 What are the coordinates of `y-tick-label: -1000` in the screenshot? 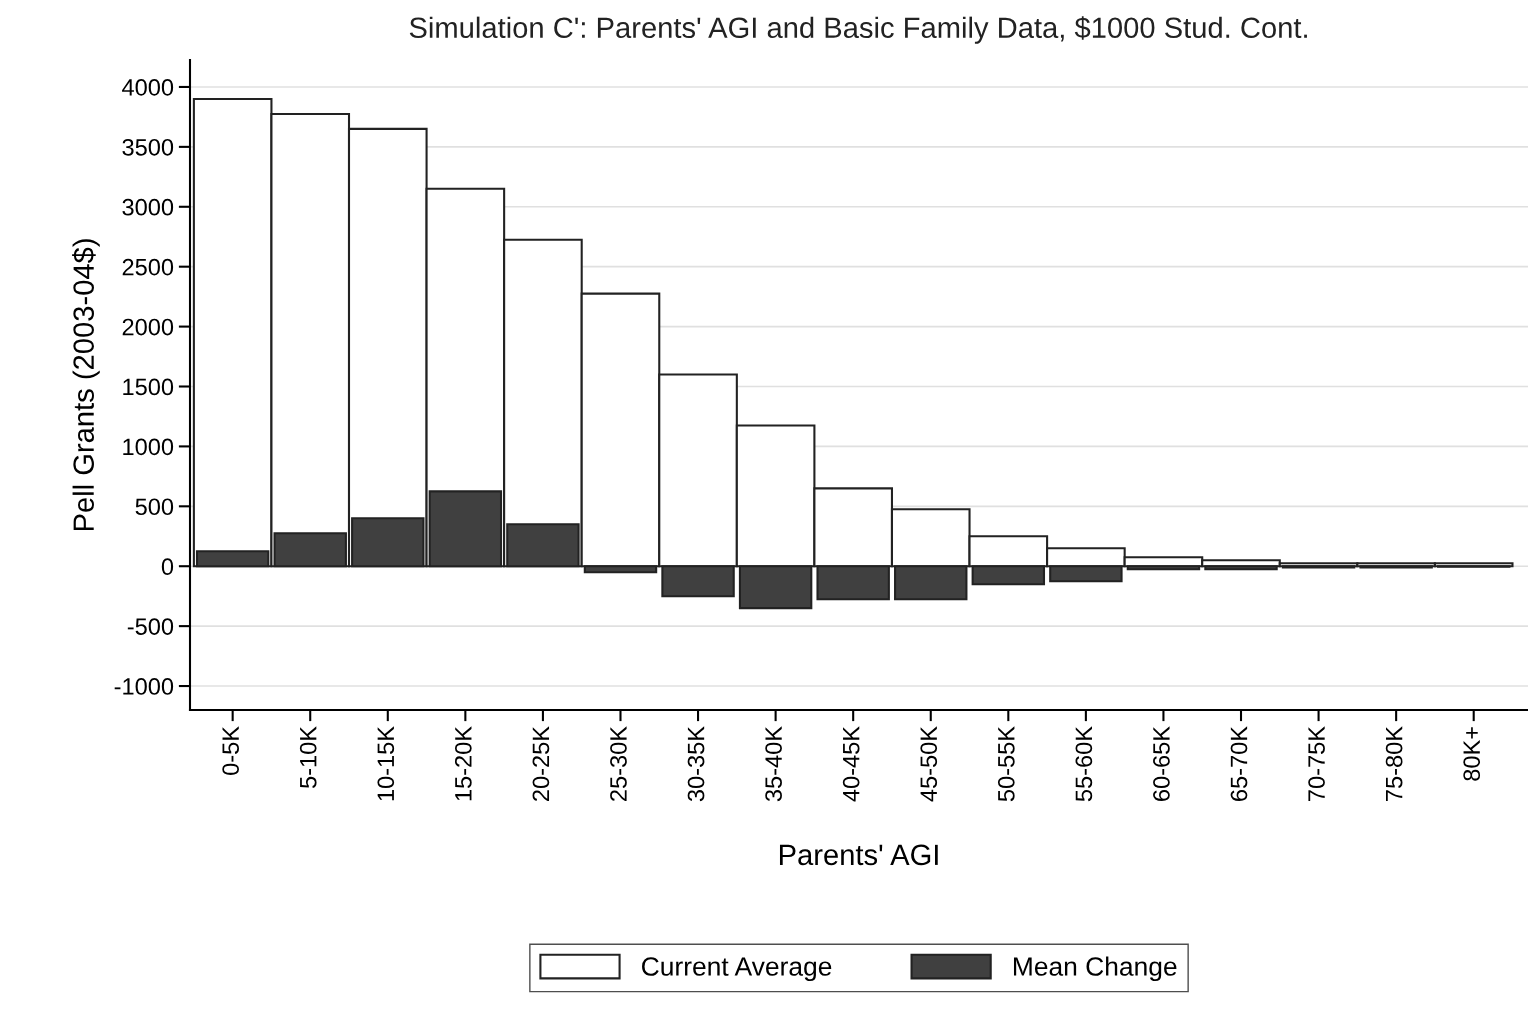 It's located at (144, 686).